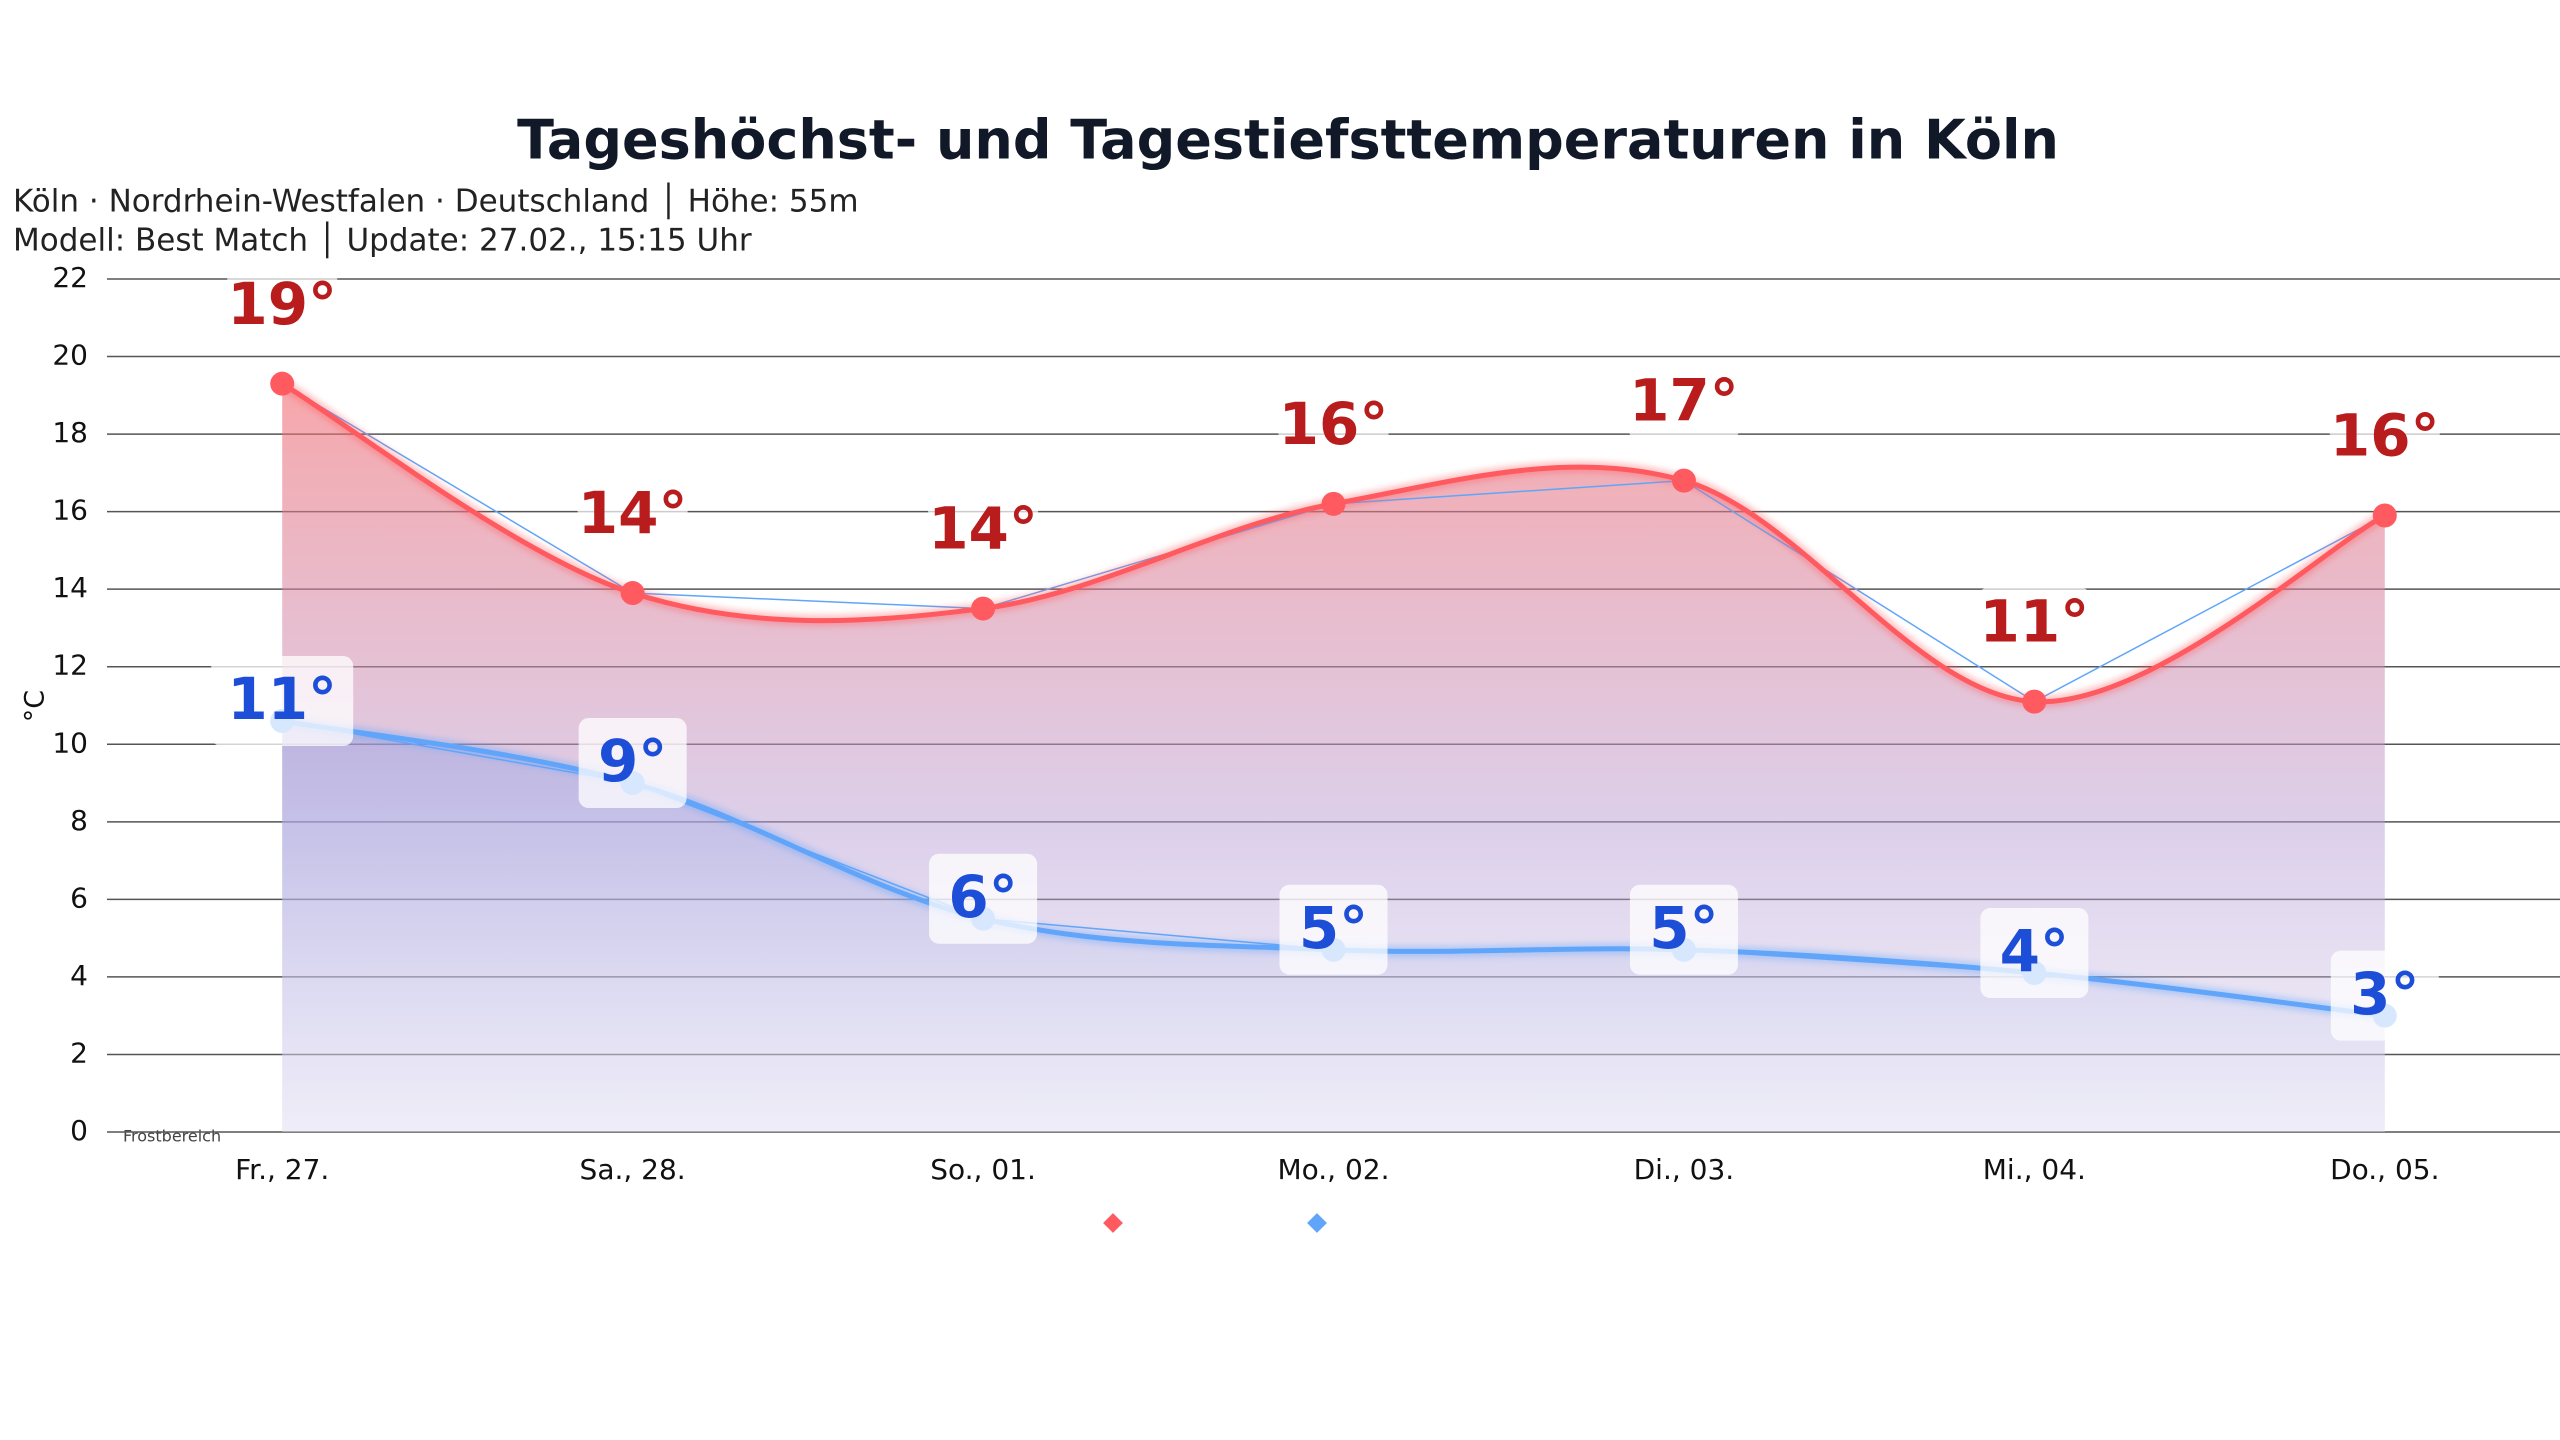  What do you see at coordinates (70, 587) in the screenshot?
I see `y-tick-label: 14` at bounding box center [70, 587].